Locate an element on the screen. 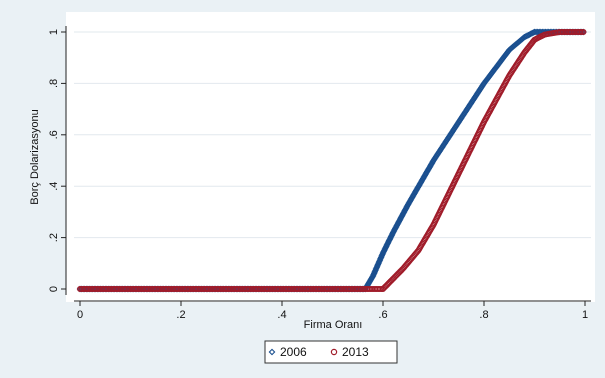 Image resolution: width=605 pixels, height=378 pixels. y-axis-title: Borç Dolarizasyonu is located at coordinates (35, 156).